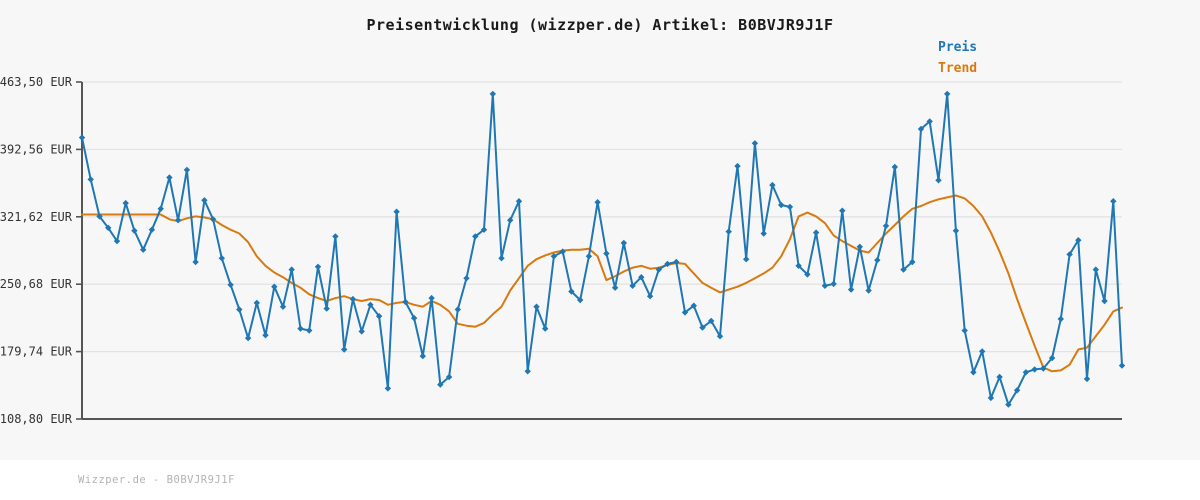 This screenshot has width=1200, height=500. Describe the element at coordinates (958, 68) in the screenshot. I see `legend-item-trend: Trend` at that location.